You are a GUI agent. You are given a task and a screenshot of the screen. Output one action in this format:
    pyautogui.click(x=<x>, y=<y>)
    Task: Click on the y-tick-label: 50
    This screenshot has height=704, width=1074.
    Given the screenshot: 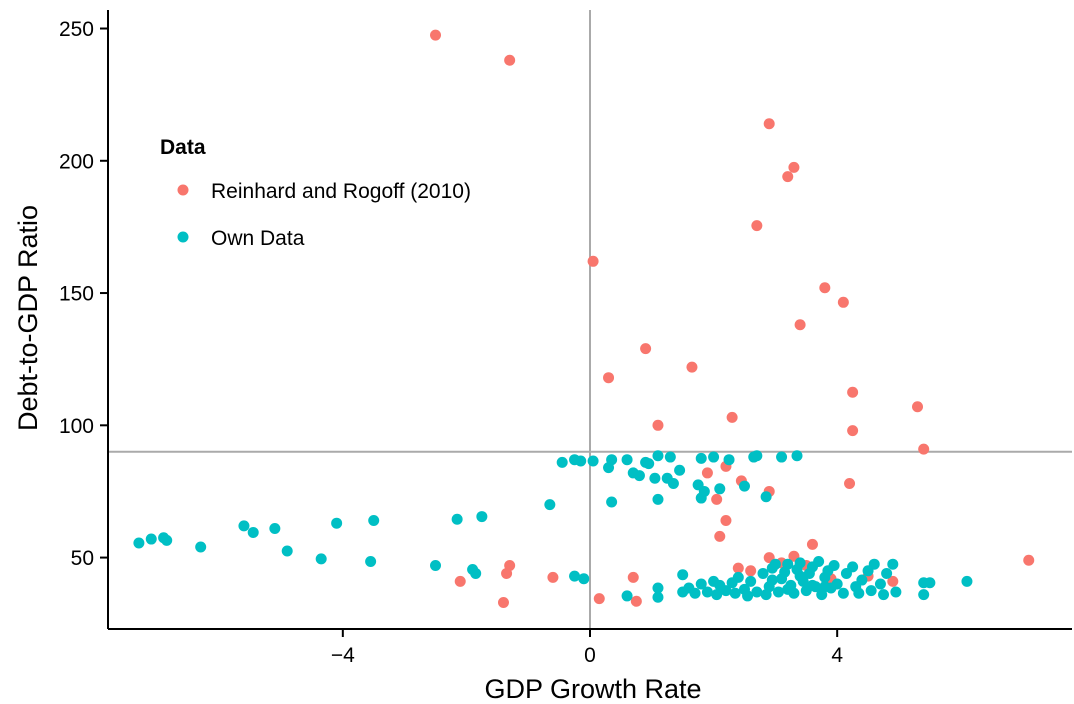 What is the action you would take?
    pyautogui.click(x=82, y=558)
    